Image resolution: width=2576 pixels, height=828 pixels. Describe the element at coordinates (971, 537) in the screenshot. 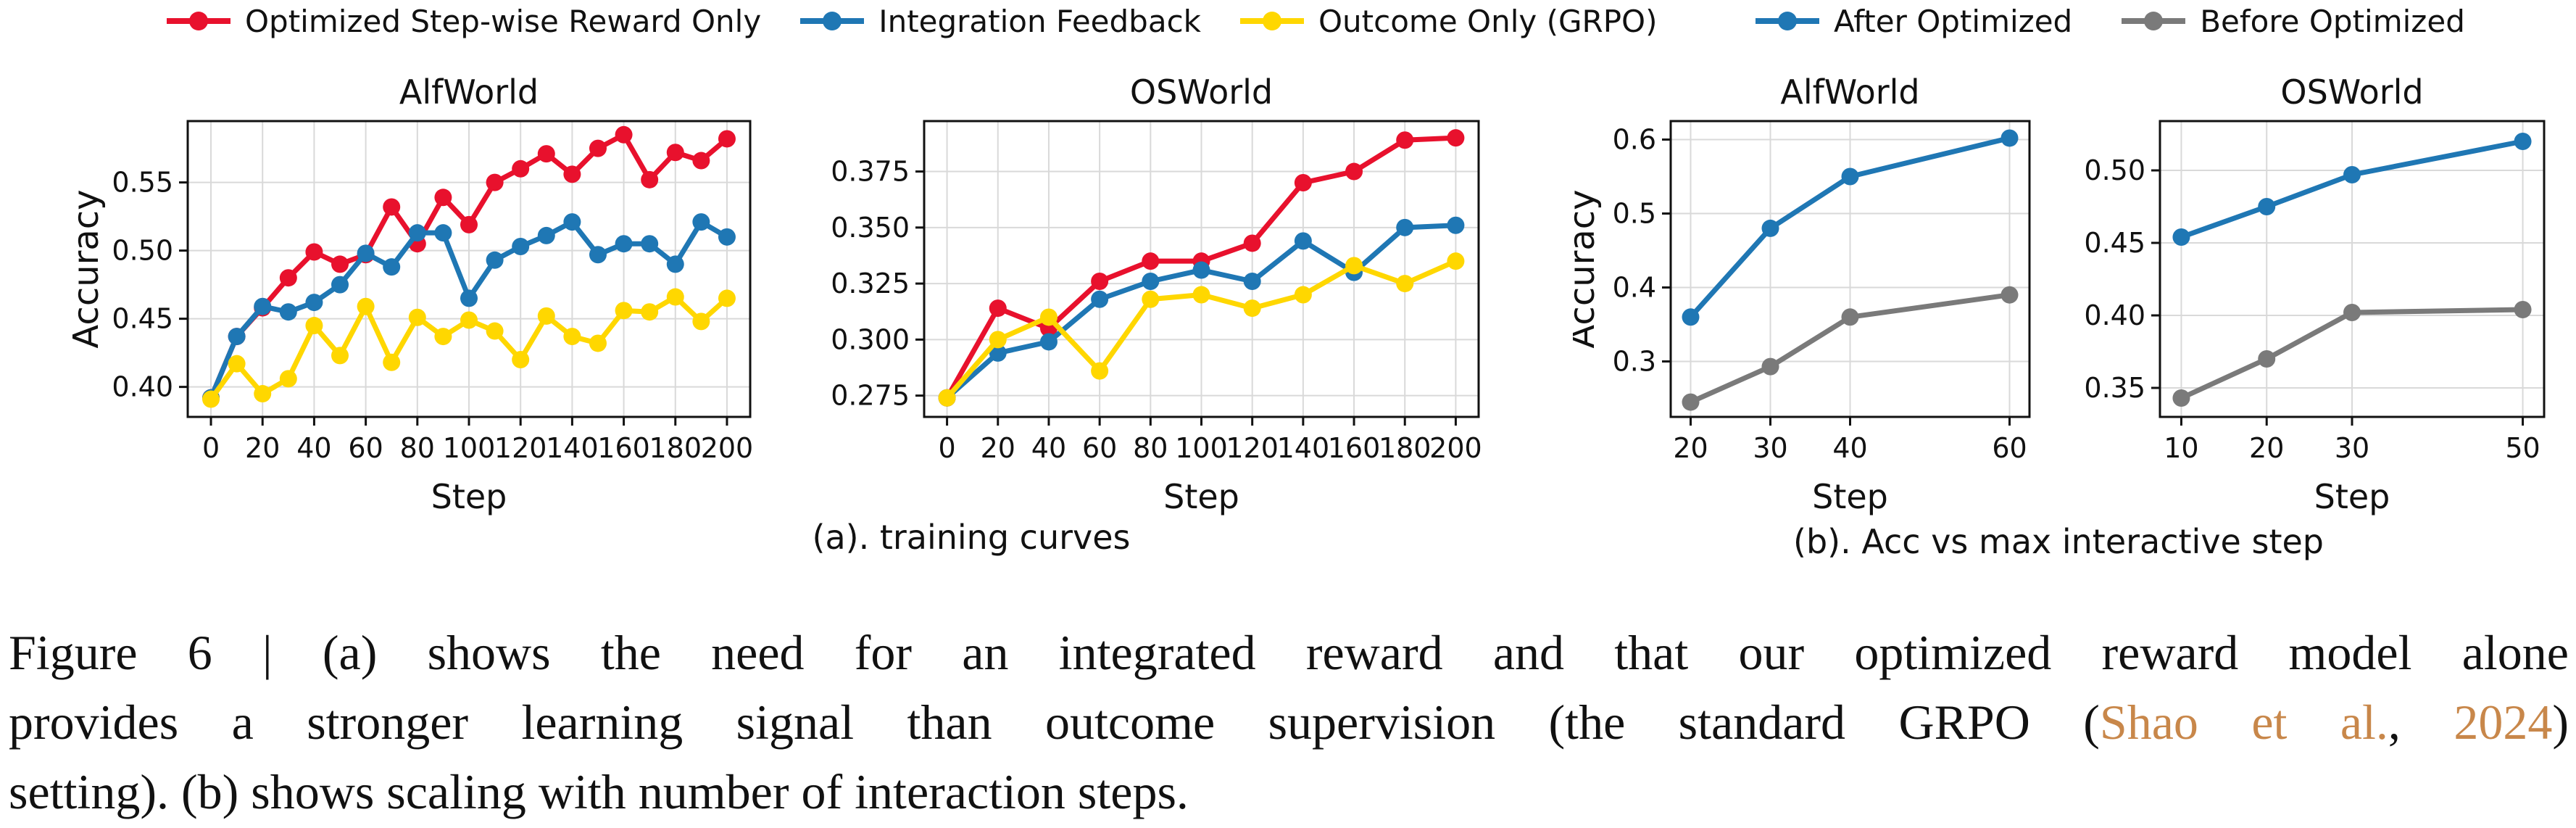

I see `subcaption-a: (a). training curves` at that location.